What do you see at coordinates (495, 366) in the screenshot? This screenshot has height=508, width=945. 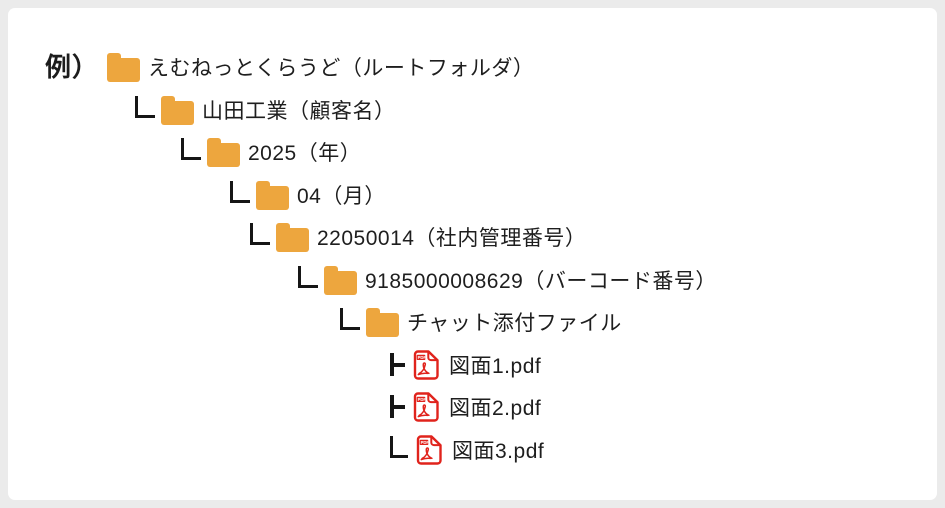 I see `file-label: 図面1.pdf` at bounding box center [495, 366].